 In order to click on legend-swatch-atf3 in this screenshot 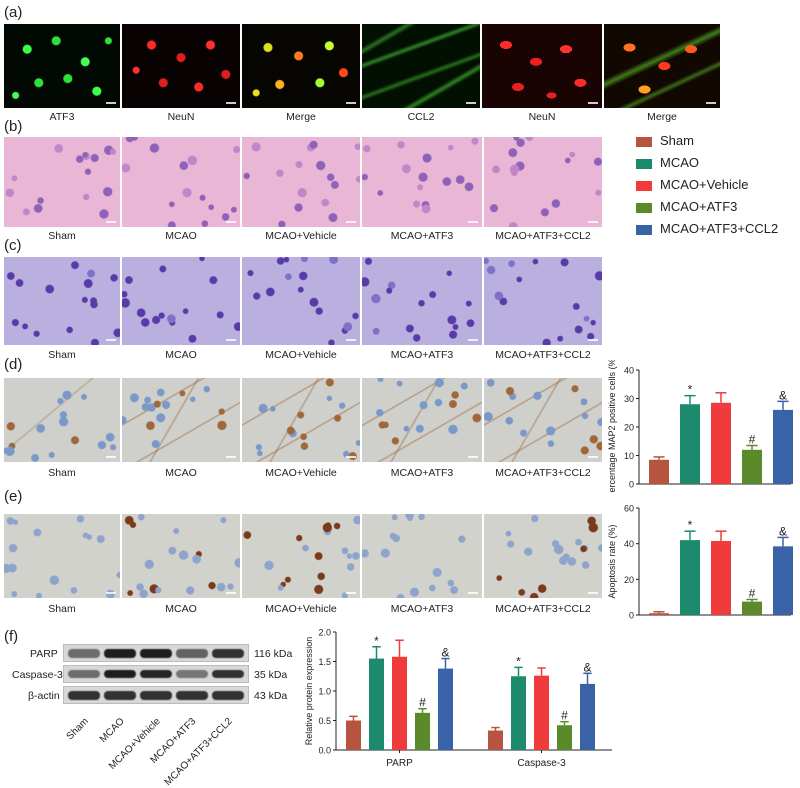, I will do `click(644, 208)`.